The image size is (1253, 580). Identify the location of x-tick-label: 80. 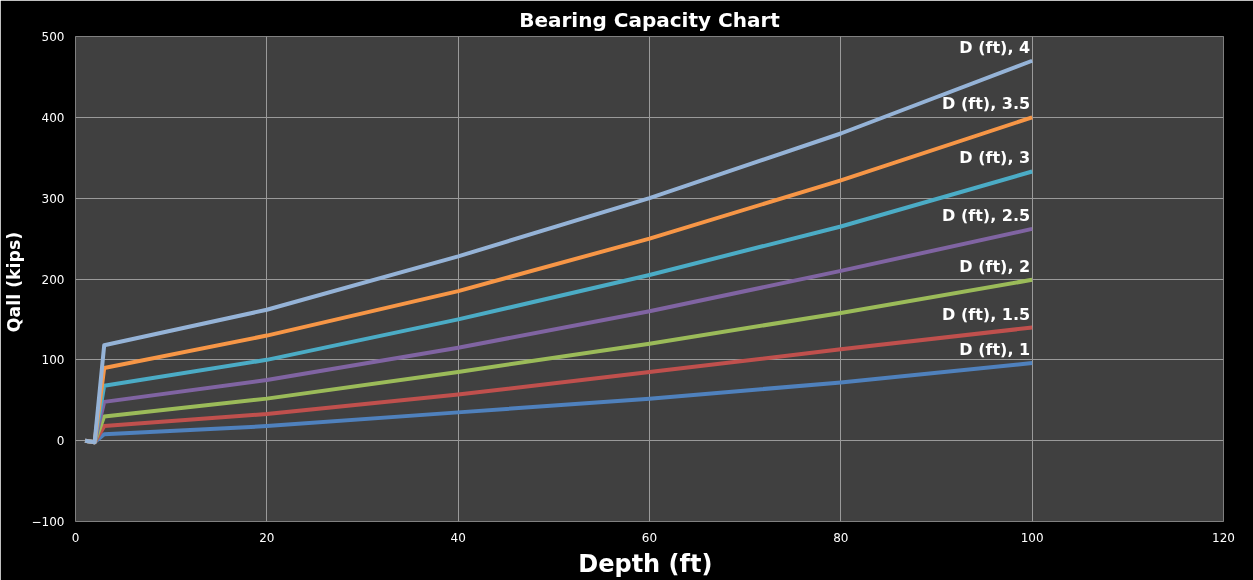
(841, 537).